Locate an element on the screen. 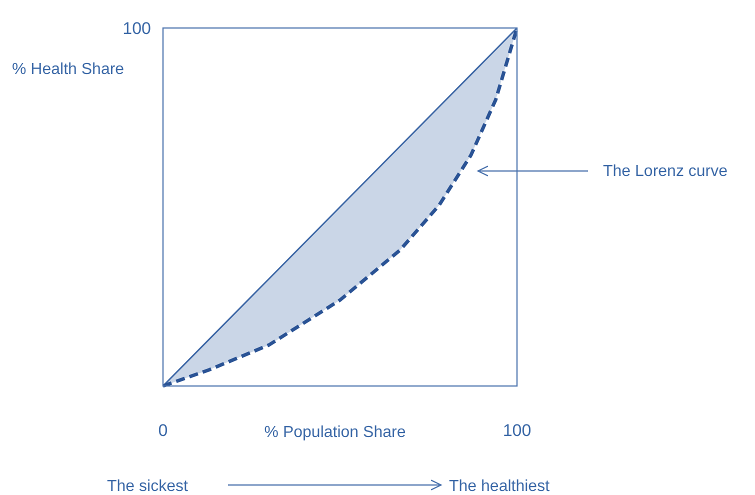 The height and width of the screenshot is (495, 755). x-tick-label: 0 is located at coordinates (163, 430).